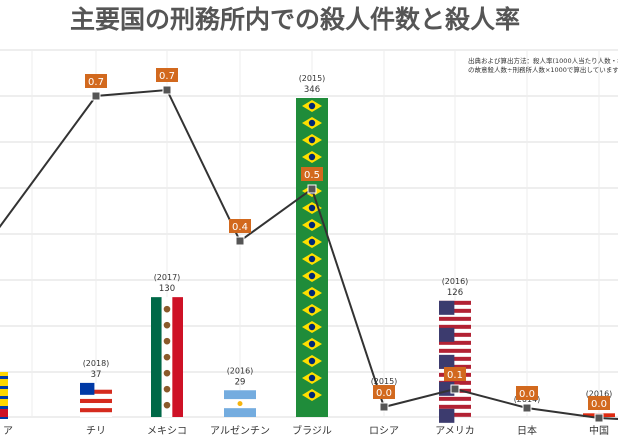  Describe the element at coordinates (240, 431) in the screenshot. I see `x-tick-label: アルゼンチン` at that location.